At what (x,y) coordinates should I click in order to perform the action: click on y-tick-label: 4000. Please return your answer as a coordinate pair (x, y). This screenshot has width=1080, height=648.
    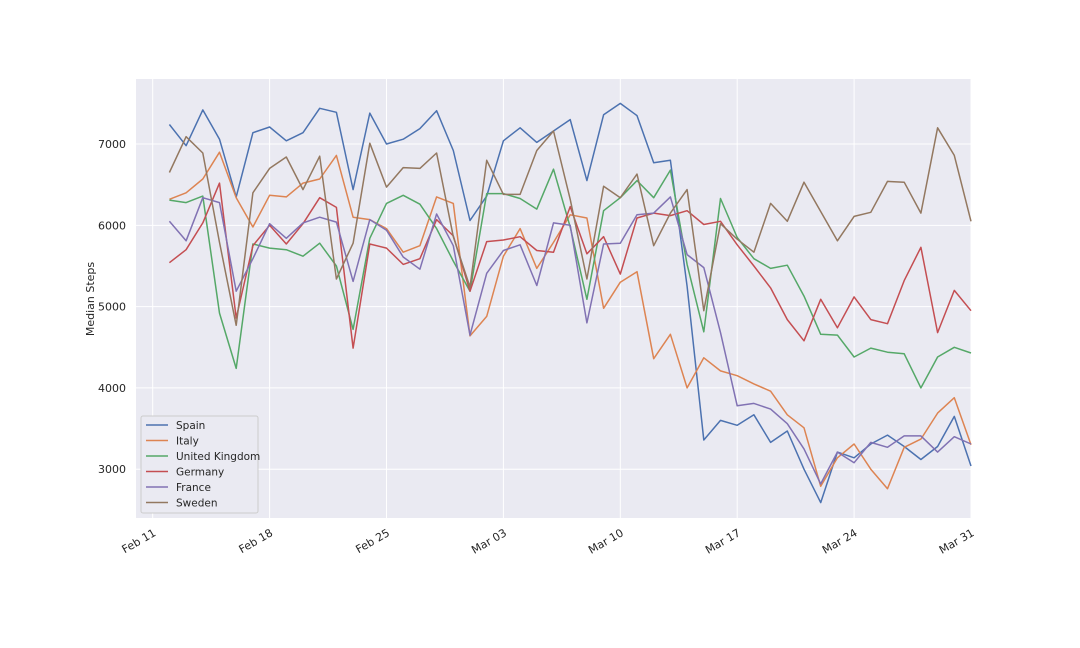
    Looking at the image, I should click on (112, 388).